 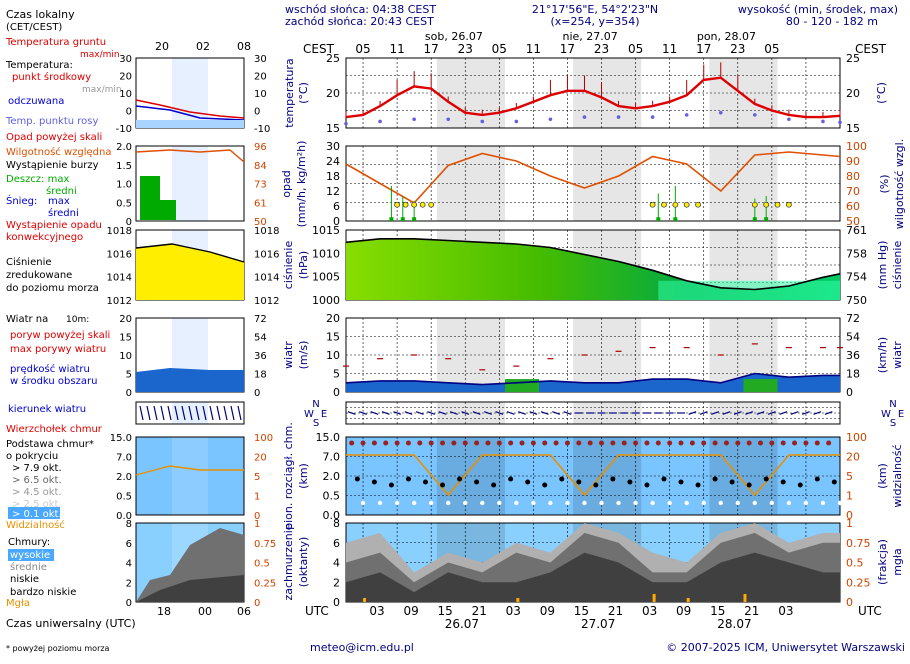 What do you see at coordinates (734, 624) in the screenshot?
I see `day-bottom: 28.07` at bounding box center [734, 624].